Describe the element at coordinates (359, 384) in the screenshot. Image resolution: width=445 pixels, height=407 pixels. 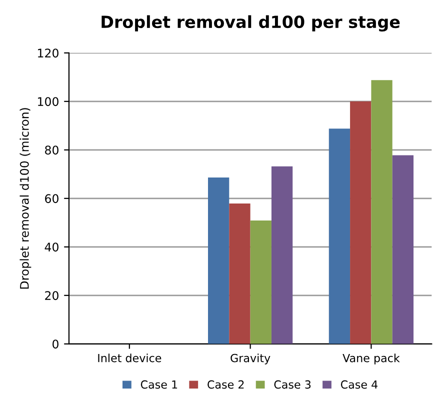
I see `legend-label: Case 4` at that location.